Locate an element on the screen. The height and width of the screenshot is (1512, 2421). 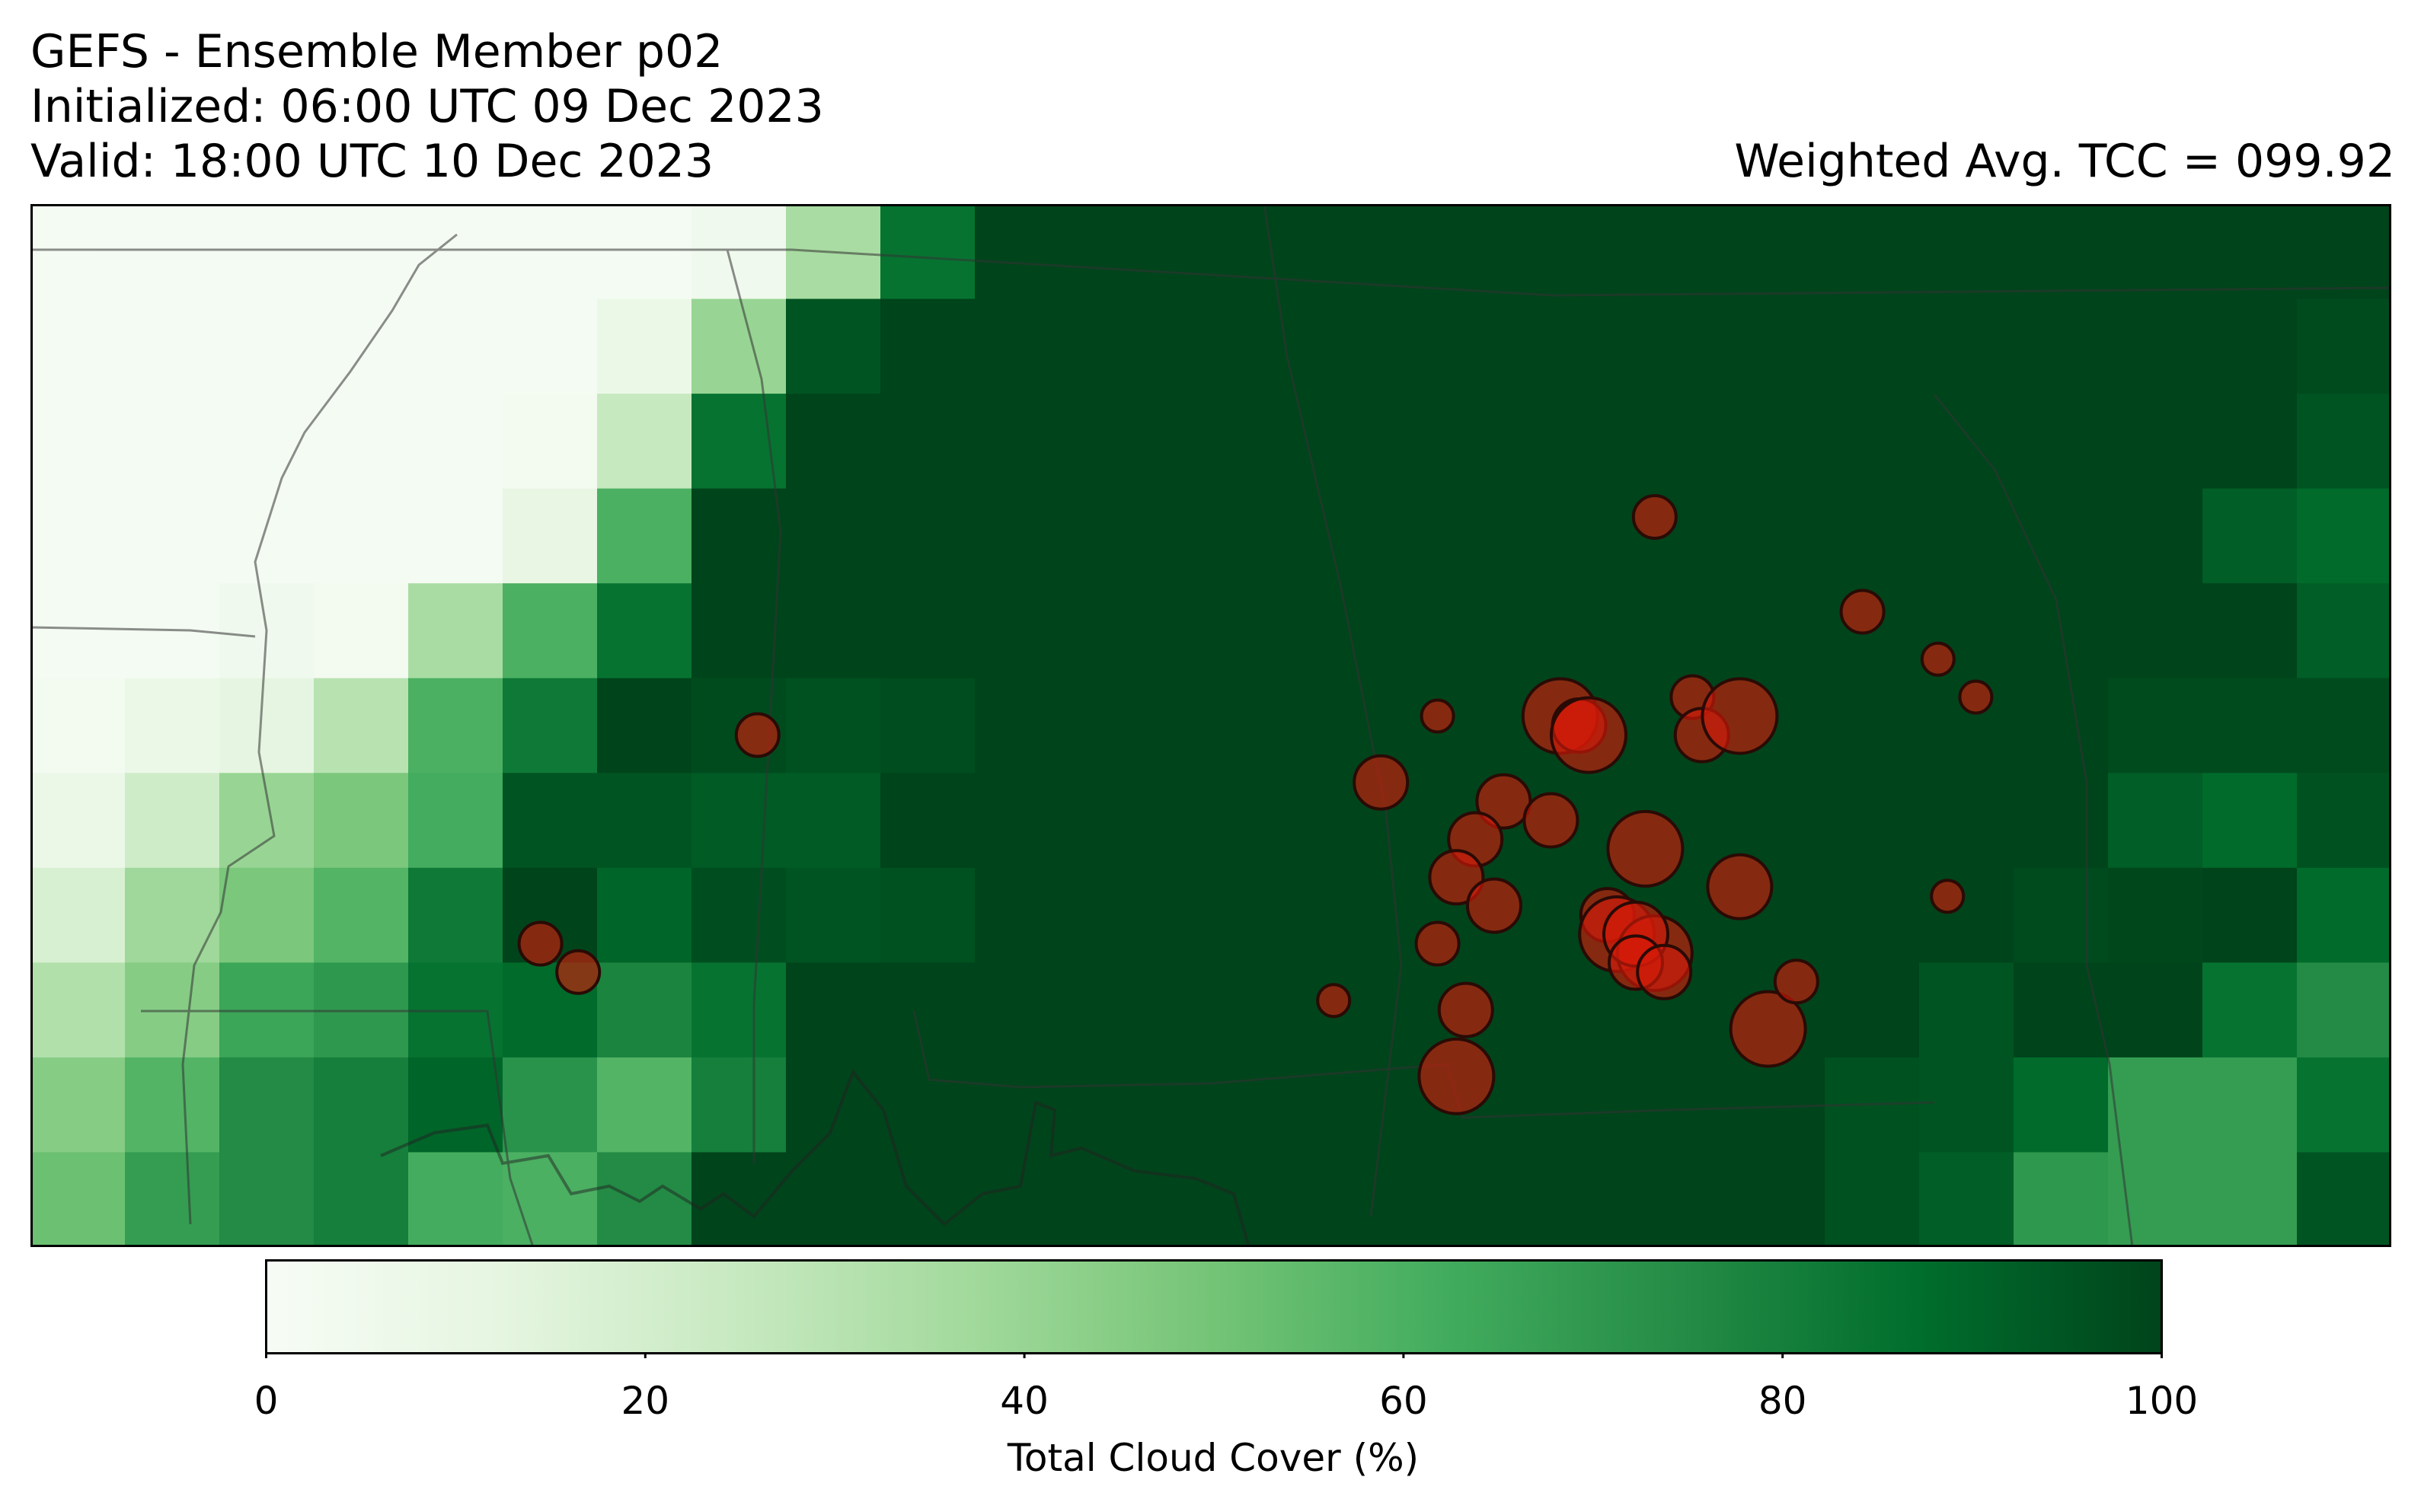
title-valid: Valid: 18:00 UTC 10 Dec 2023 is located at coordinates (372, 161).